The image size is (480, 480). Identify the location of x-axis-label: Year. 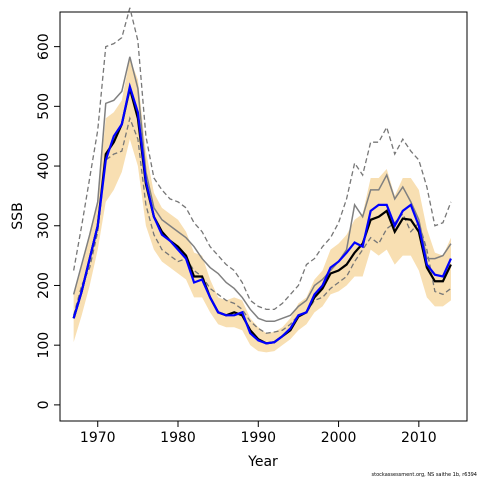
(262, 462).